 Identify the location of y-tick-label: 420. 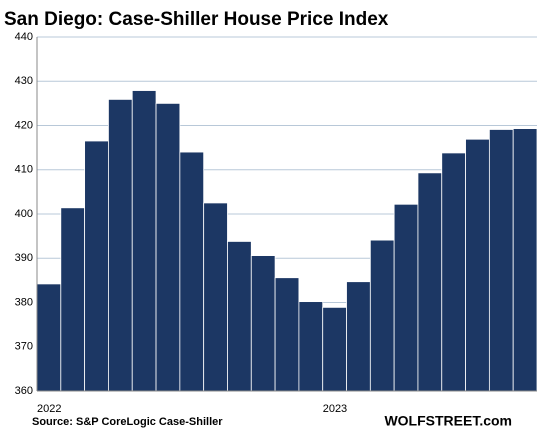
(24, 125).